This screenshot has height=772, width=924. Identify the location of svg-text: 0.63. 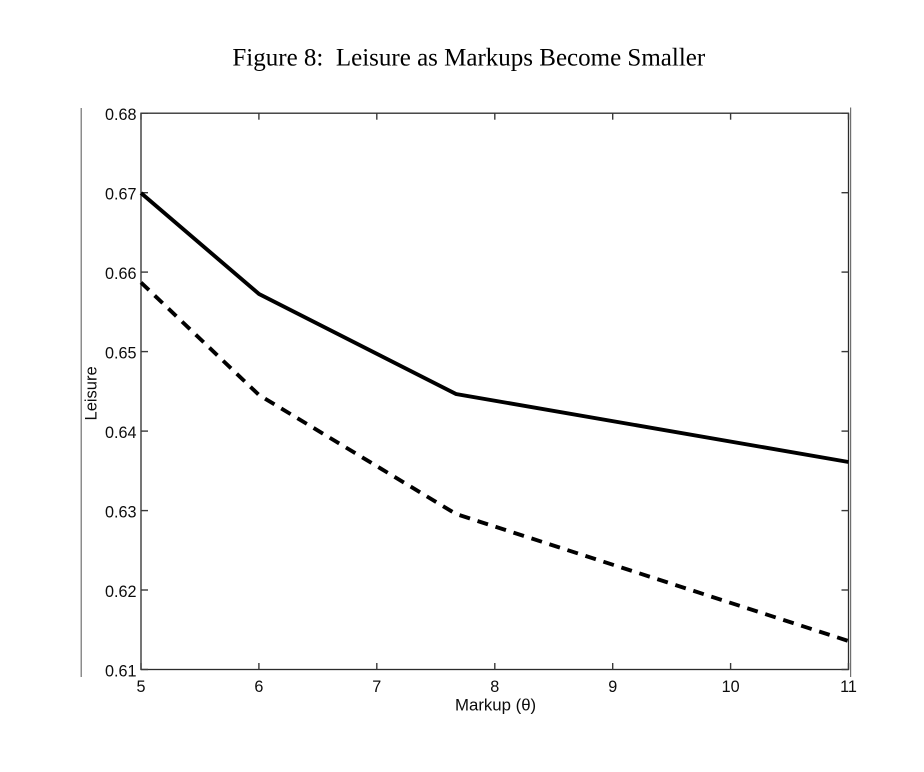
(121, 513).